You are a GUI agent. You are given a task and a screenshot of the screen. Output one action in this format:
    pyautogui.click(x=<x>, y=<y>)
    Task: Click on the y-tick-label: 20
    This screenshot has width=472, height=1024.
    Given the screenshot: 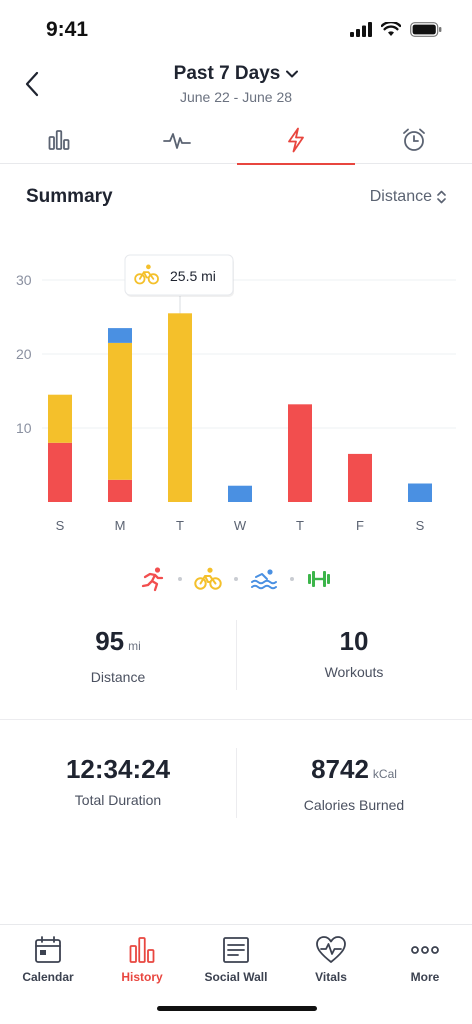 What is the action you would take?
    pyautogui.click(x=24, y=354)
    